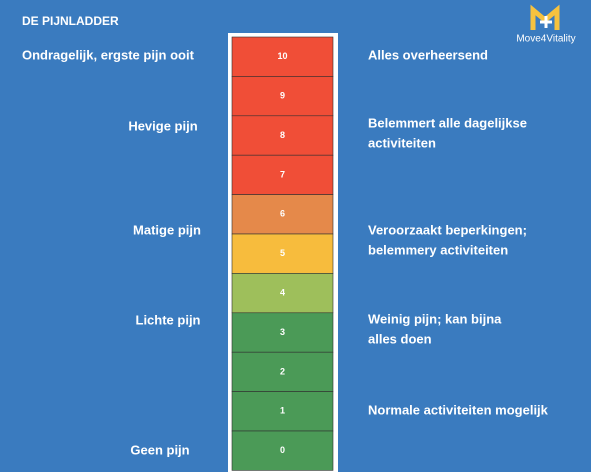 This screenshot has height=472, width=591. I want to click on level-number: 7, so click(282, 174).